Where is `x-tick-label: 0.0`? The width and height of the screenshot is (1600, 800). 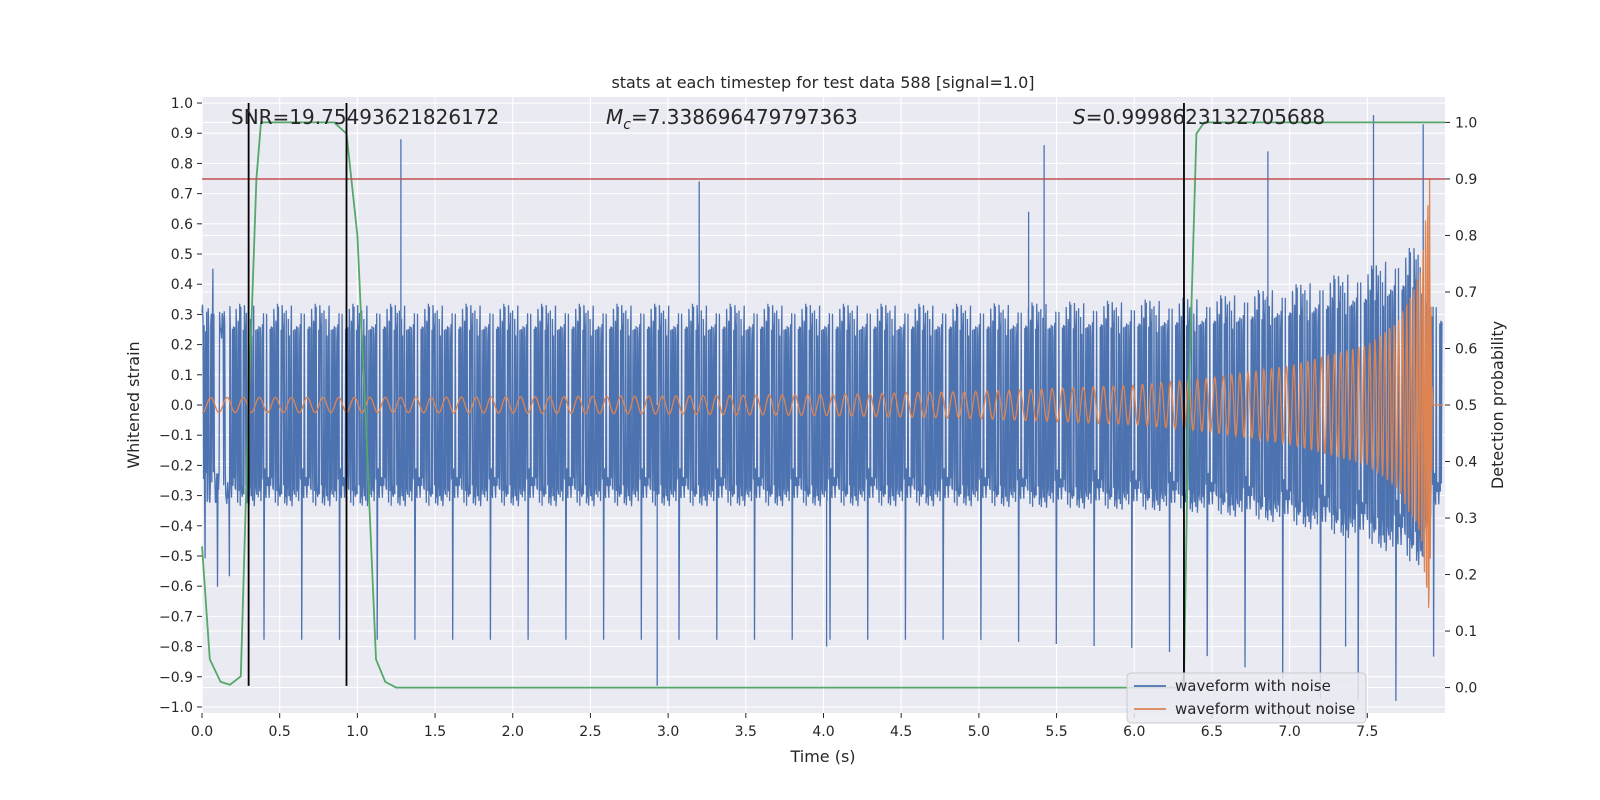
x-tick-label: 0.0 is located at coordinates (202, 732).